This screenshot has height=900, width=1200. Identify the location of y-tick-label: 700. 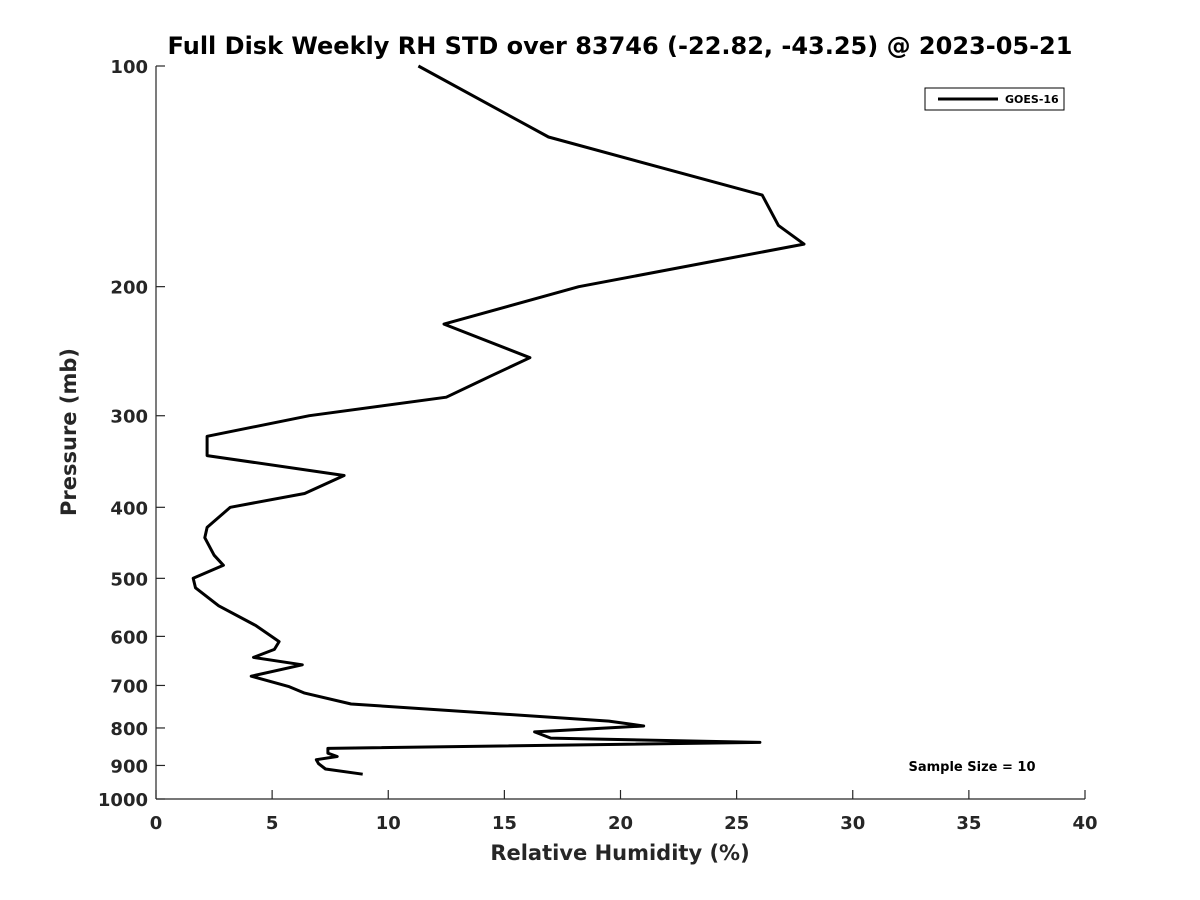
(129, 686).